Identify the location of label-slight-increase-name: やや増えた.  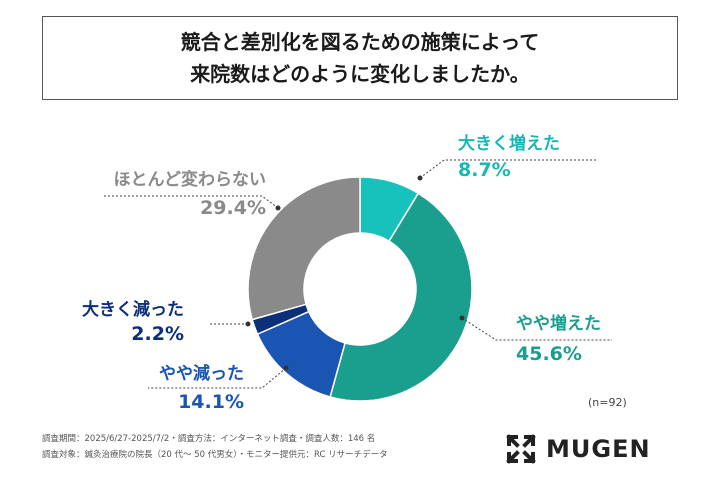
(558, 324).